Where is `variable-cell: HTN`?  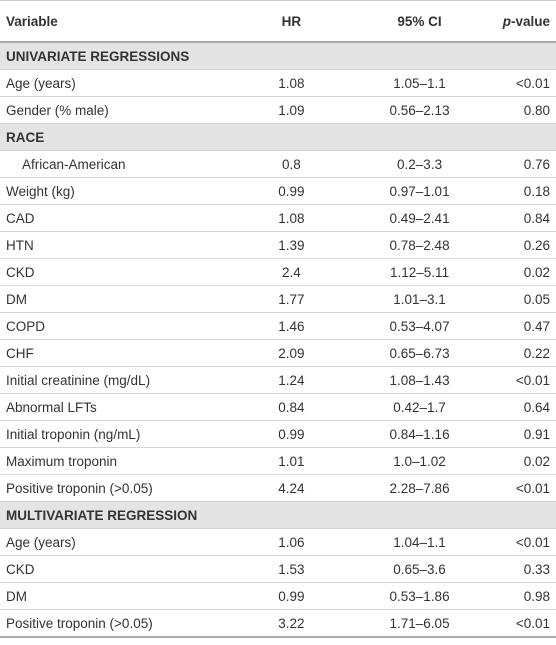
variable-cell: HTN is located at coordinates (120, 245).